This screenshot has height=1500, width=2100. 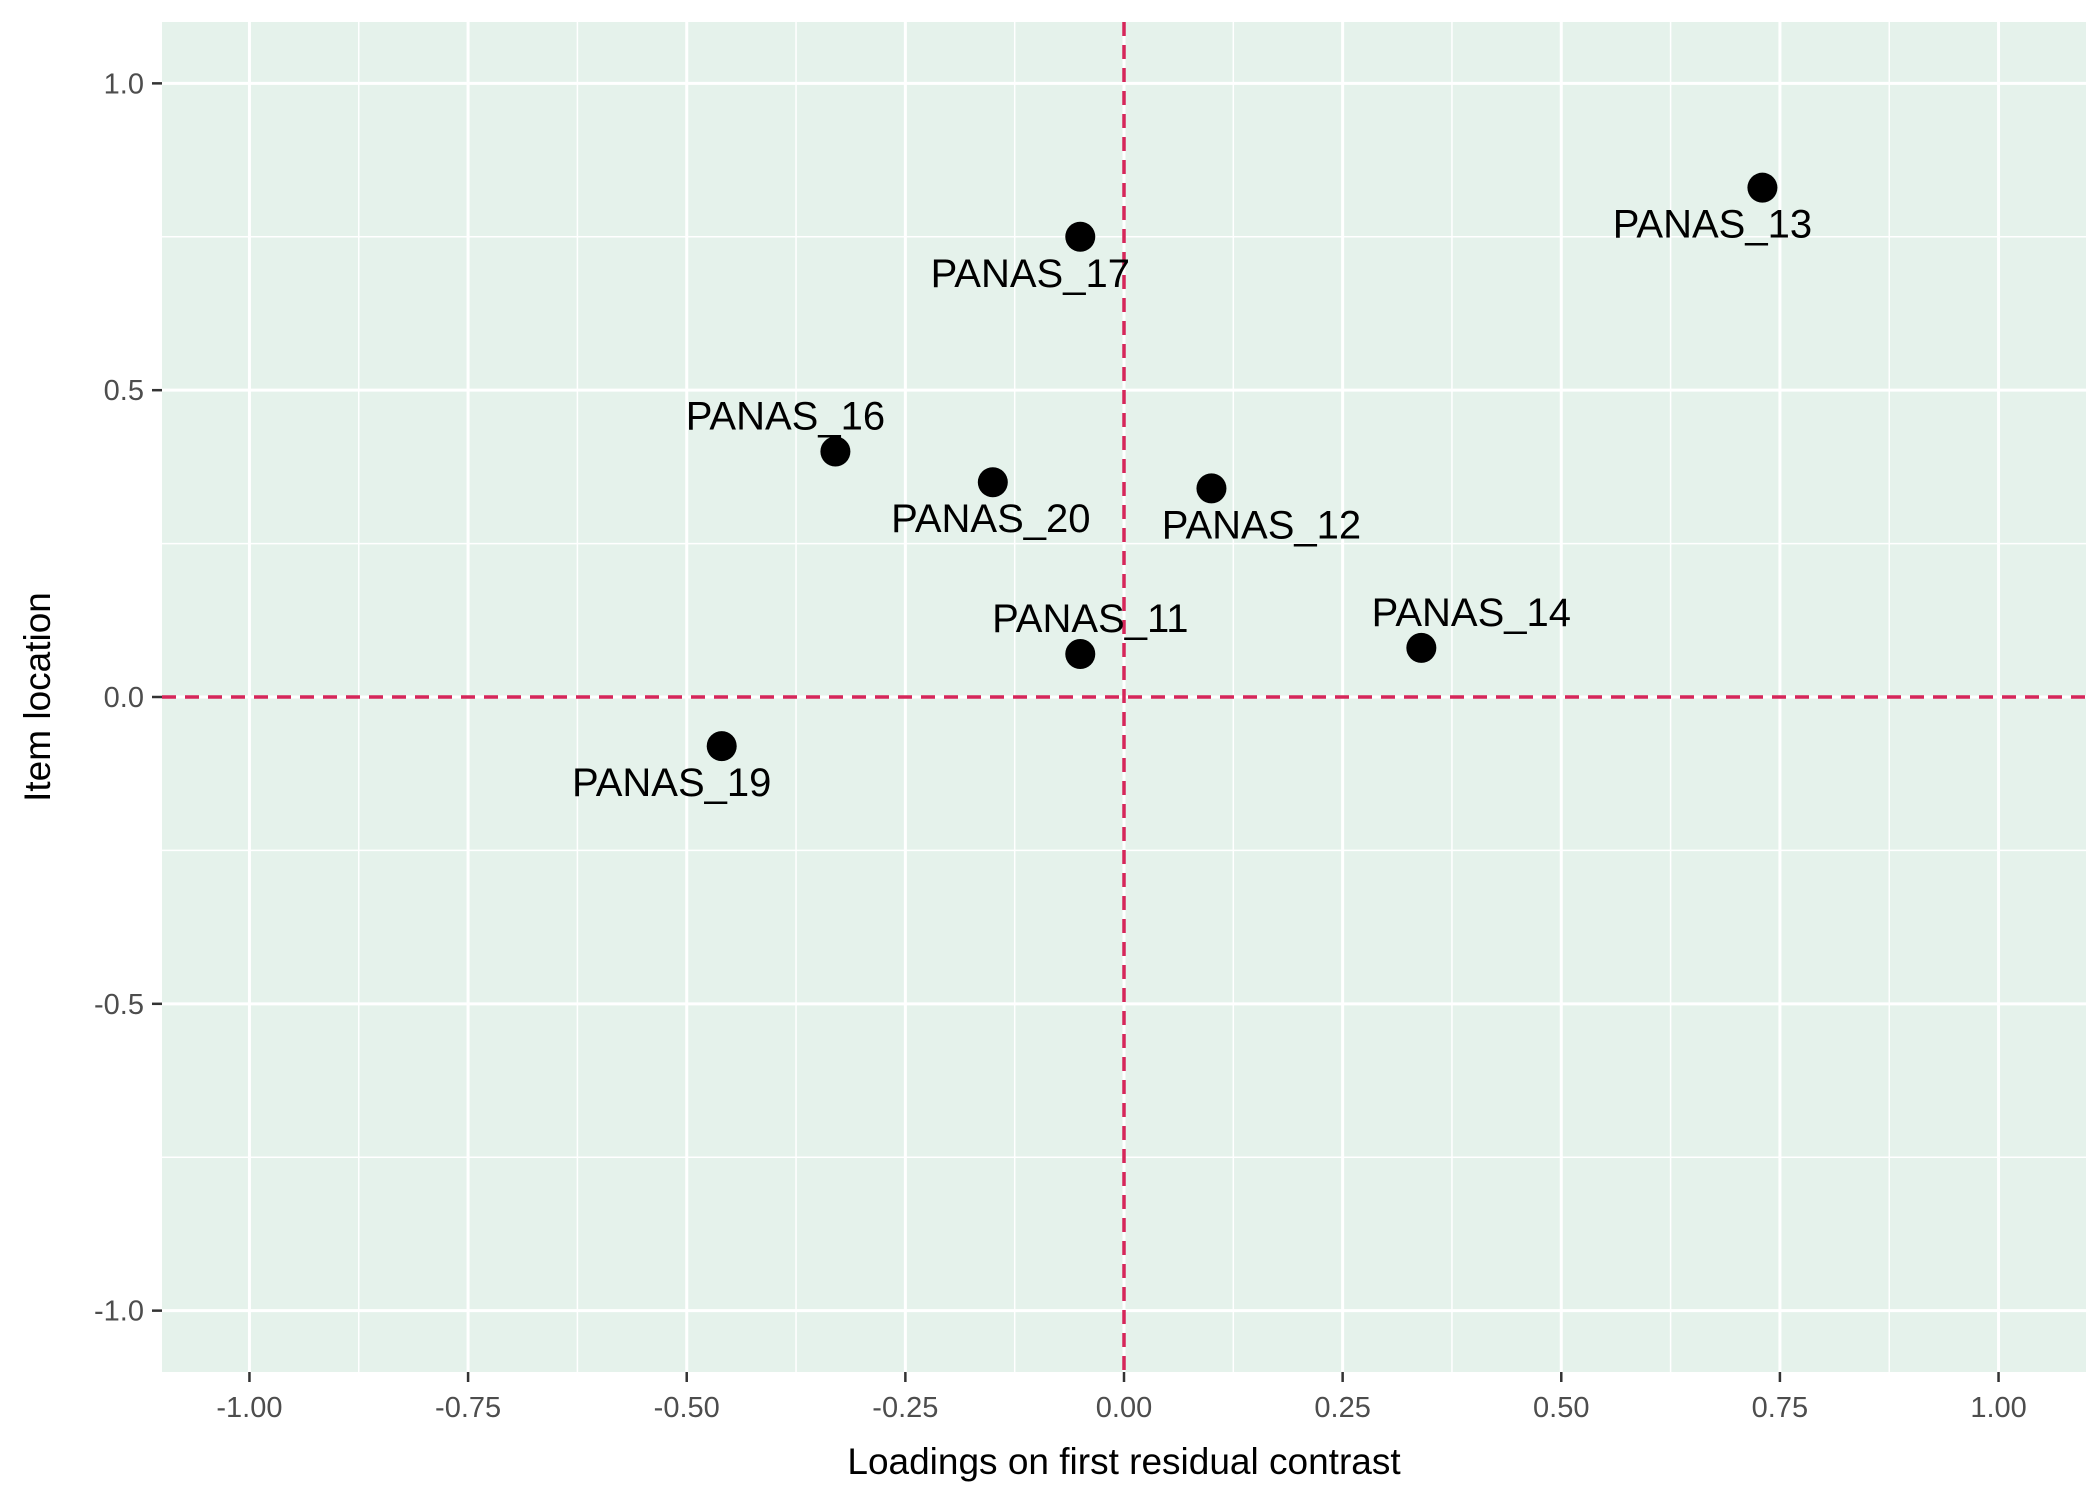 What do you see at coordinates (785, 417) in the screenshot?
I see `data-label: PANAS_16` at bounding box center [785, 417].